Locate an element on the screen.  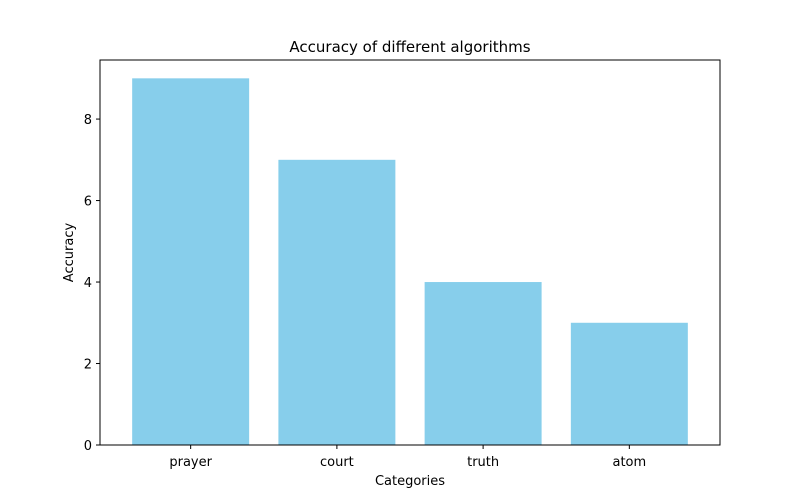
bar-prayer is located at coordinates (191, 261).